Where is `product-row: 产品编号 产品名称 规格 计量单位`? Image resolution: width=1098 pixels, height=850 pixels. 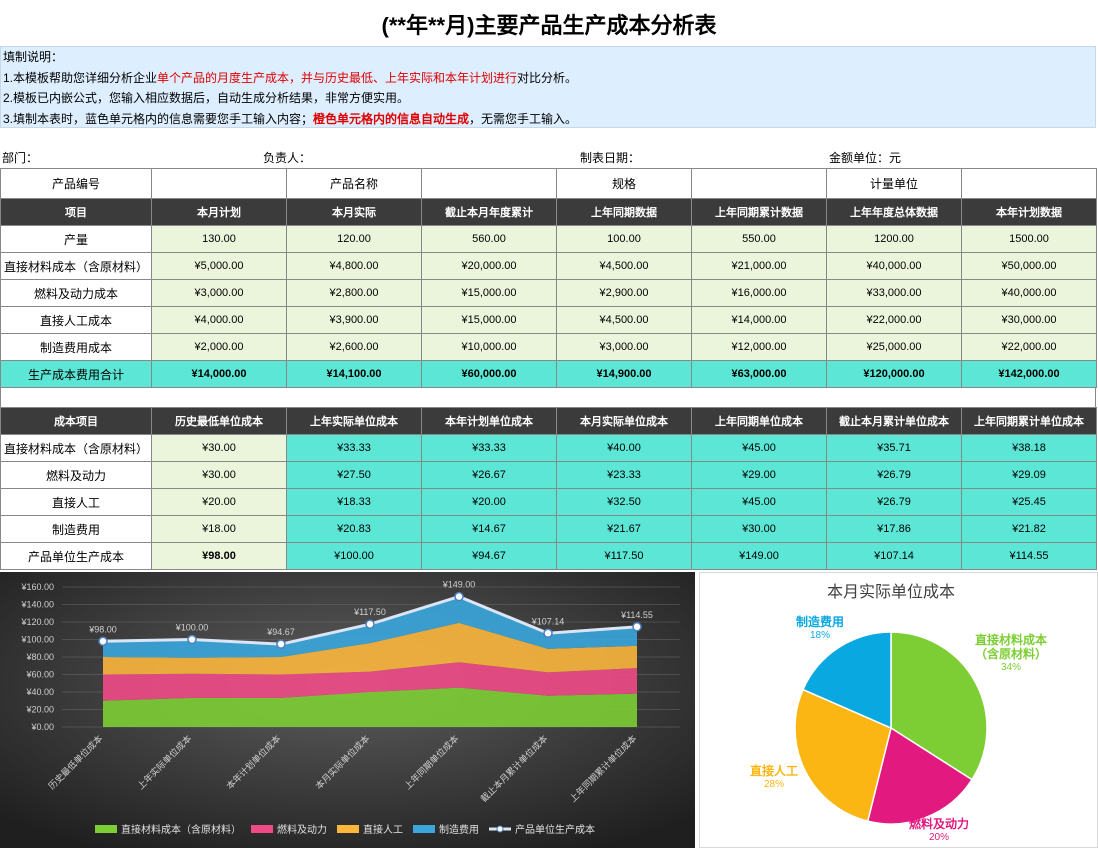 product-row: 产品编号 产品名称 规格 计量单位 is located at coordinates (548, 183).